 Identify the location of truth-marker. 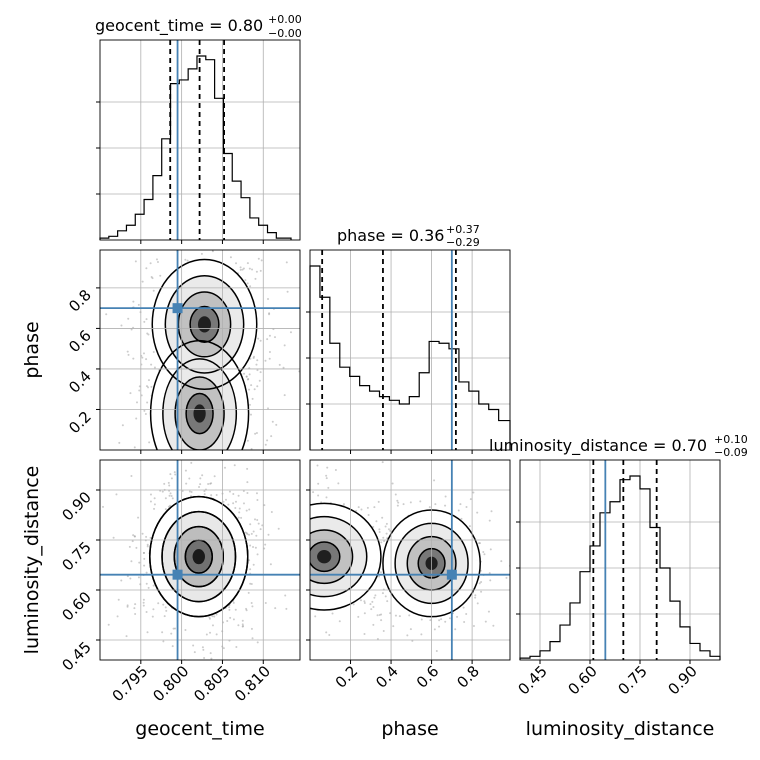
(177, 308).